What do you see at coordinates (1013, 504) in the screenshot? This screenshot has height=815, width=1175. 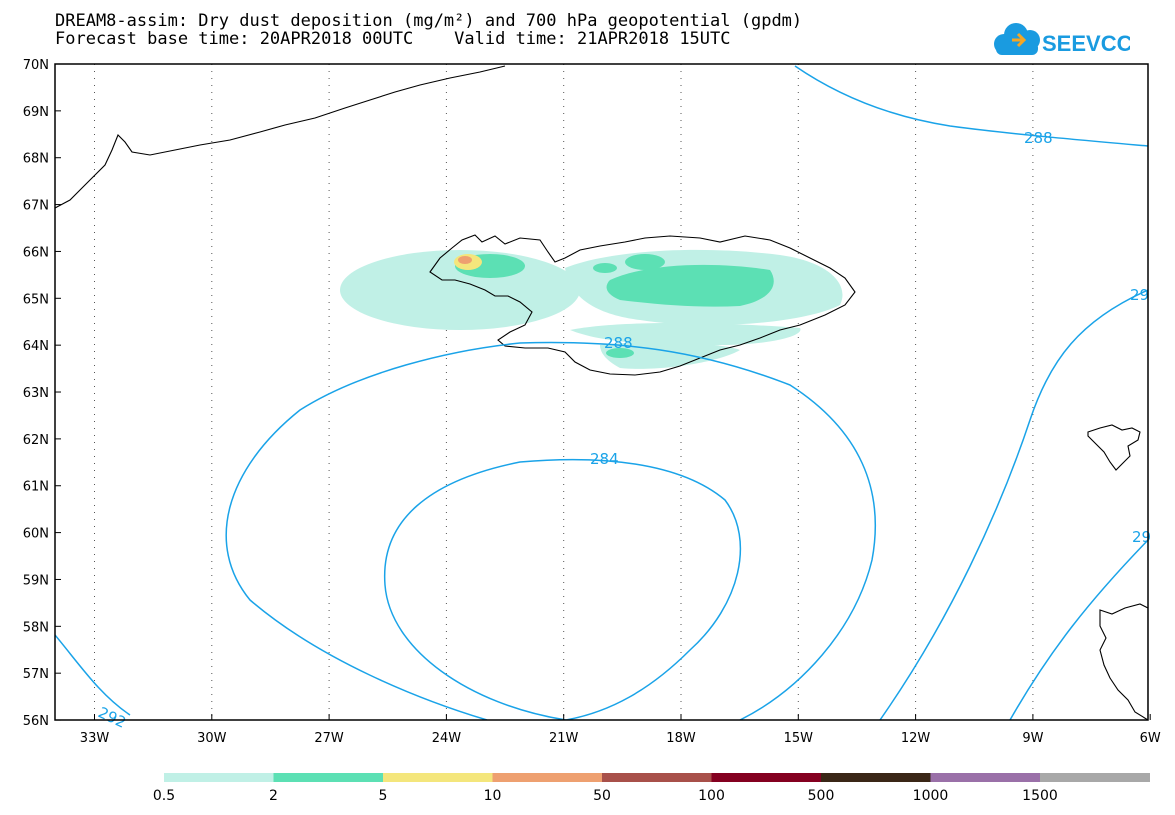 I see `contour-29-east` at bounding box center [1013, 504].